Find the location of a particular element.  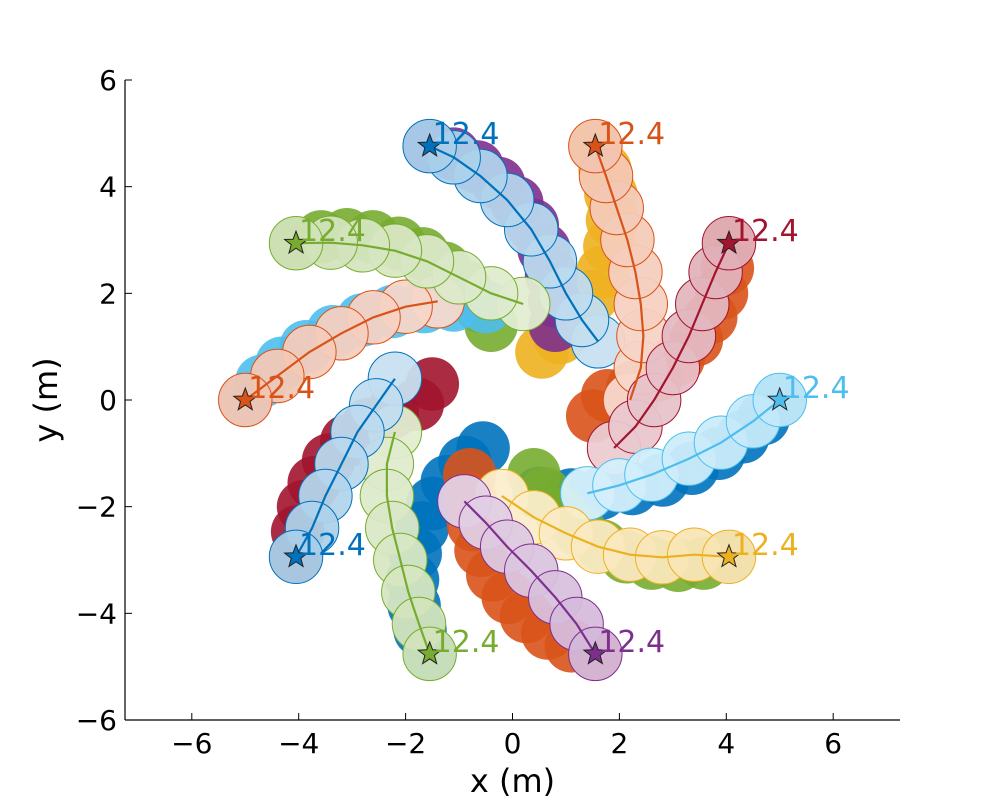

x-tick-label: −2 is located at coordinates (405, 743).